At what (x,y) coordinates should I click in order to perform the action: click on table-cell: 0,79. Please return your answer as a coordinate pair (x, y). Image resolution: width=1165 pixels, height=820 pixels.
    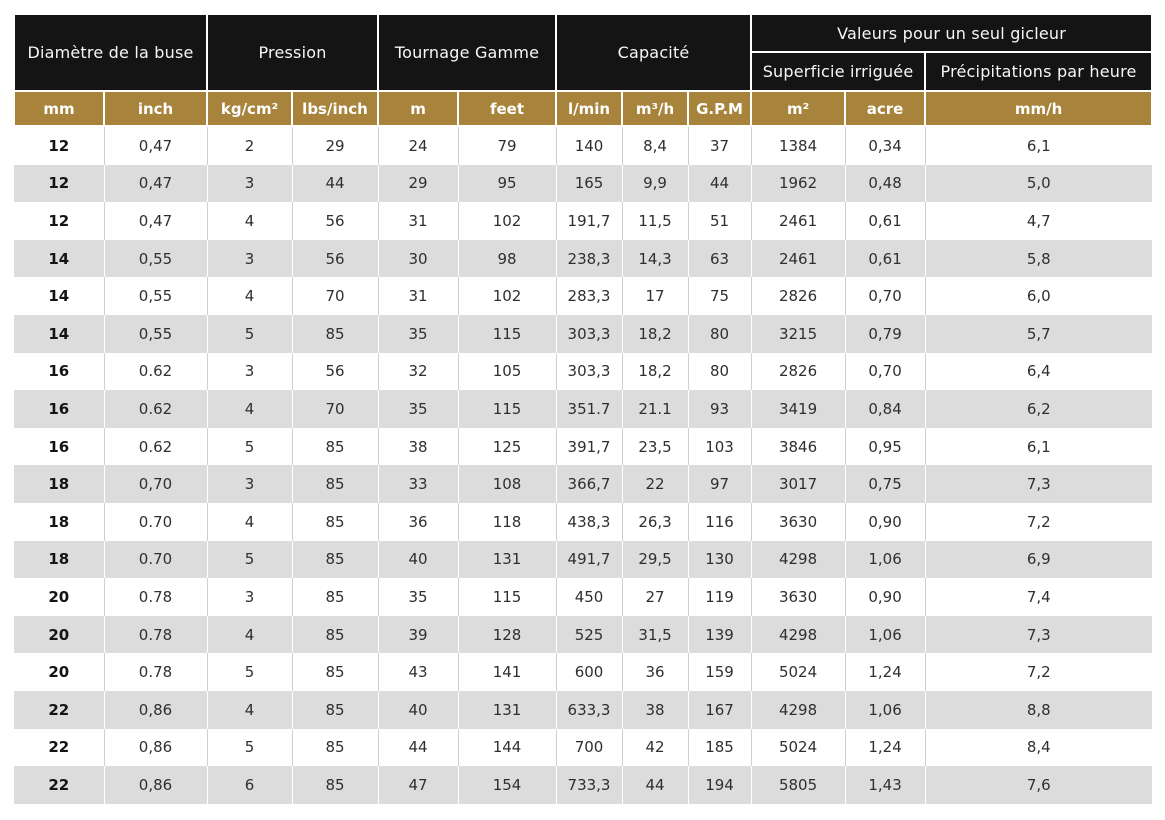
    Looking at the image, I should click on (885, 333).